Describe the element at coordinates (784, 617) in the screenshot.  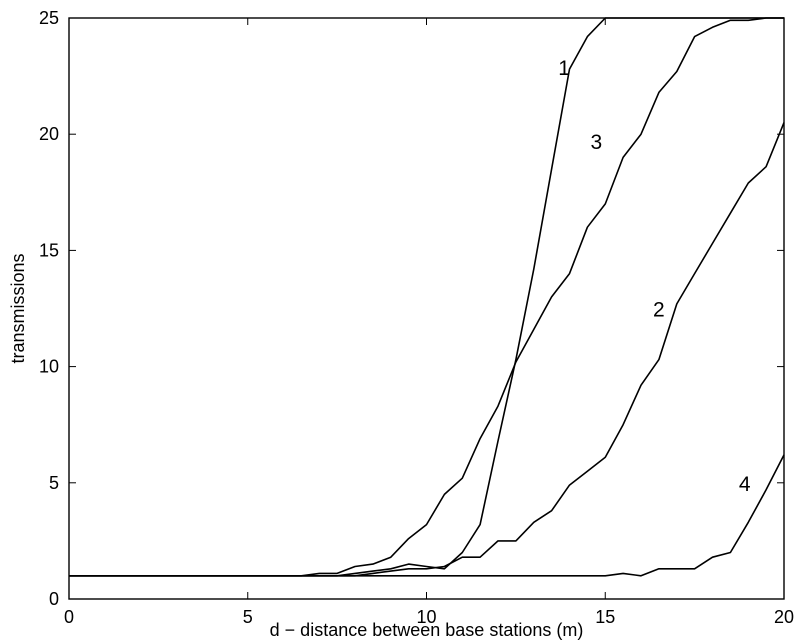
I see `x-tick-label: 20` at that location.